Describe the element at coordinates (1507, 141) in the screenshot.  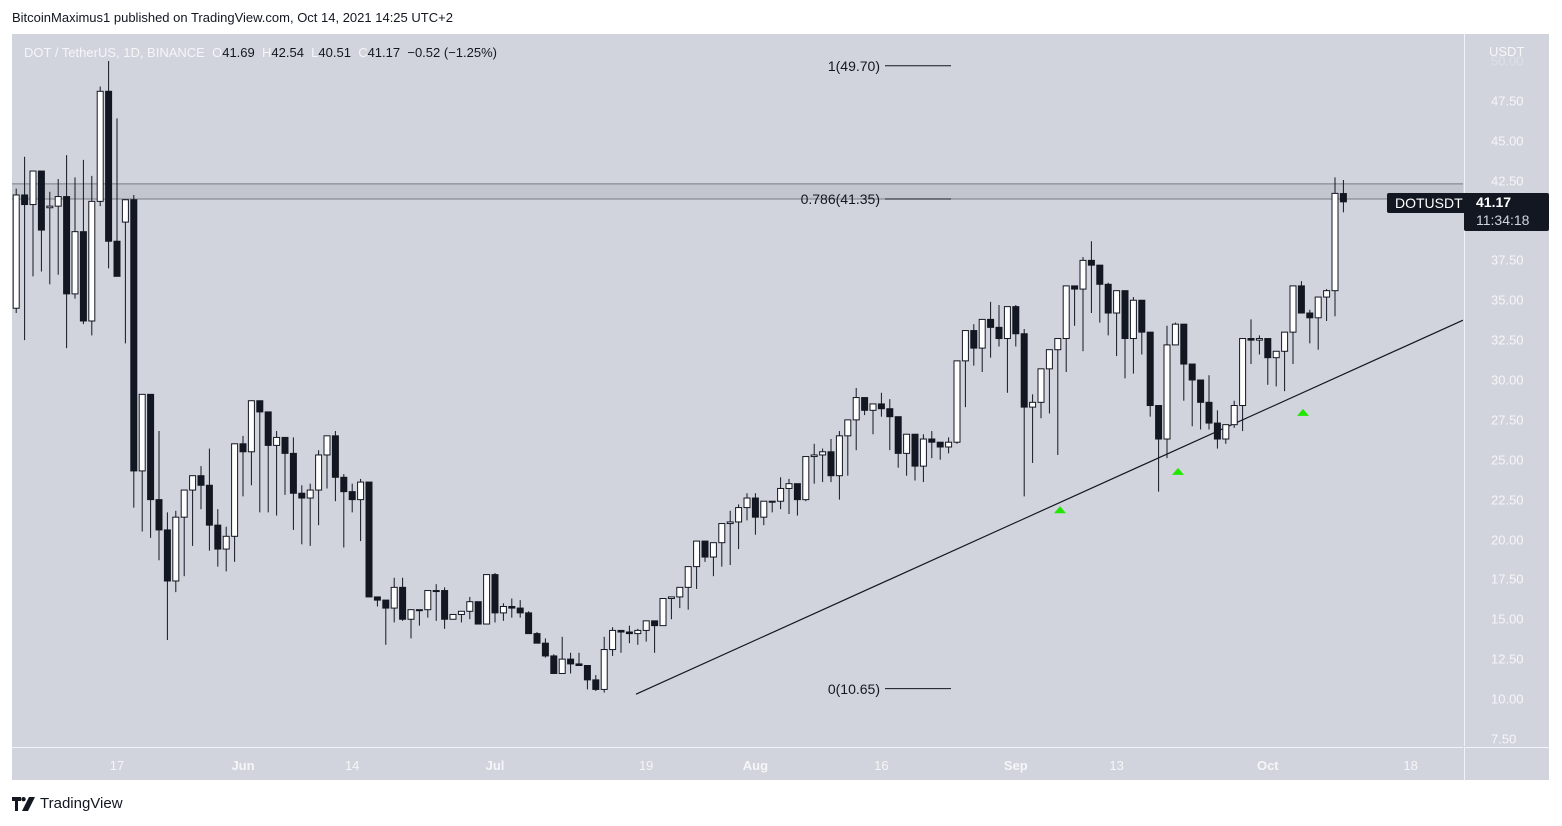
I see `price-tick: 45.00` at that location.